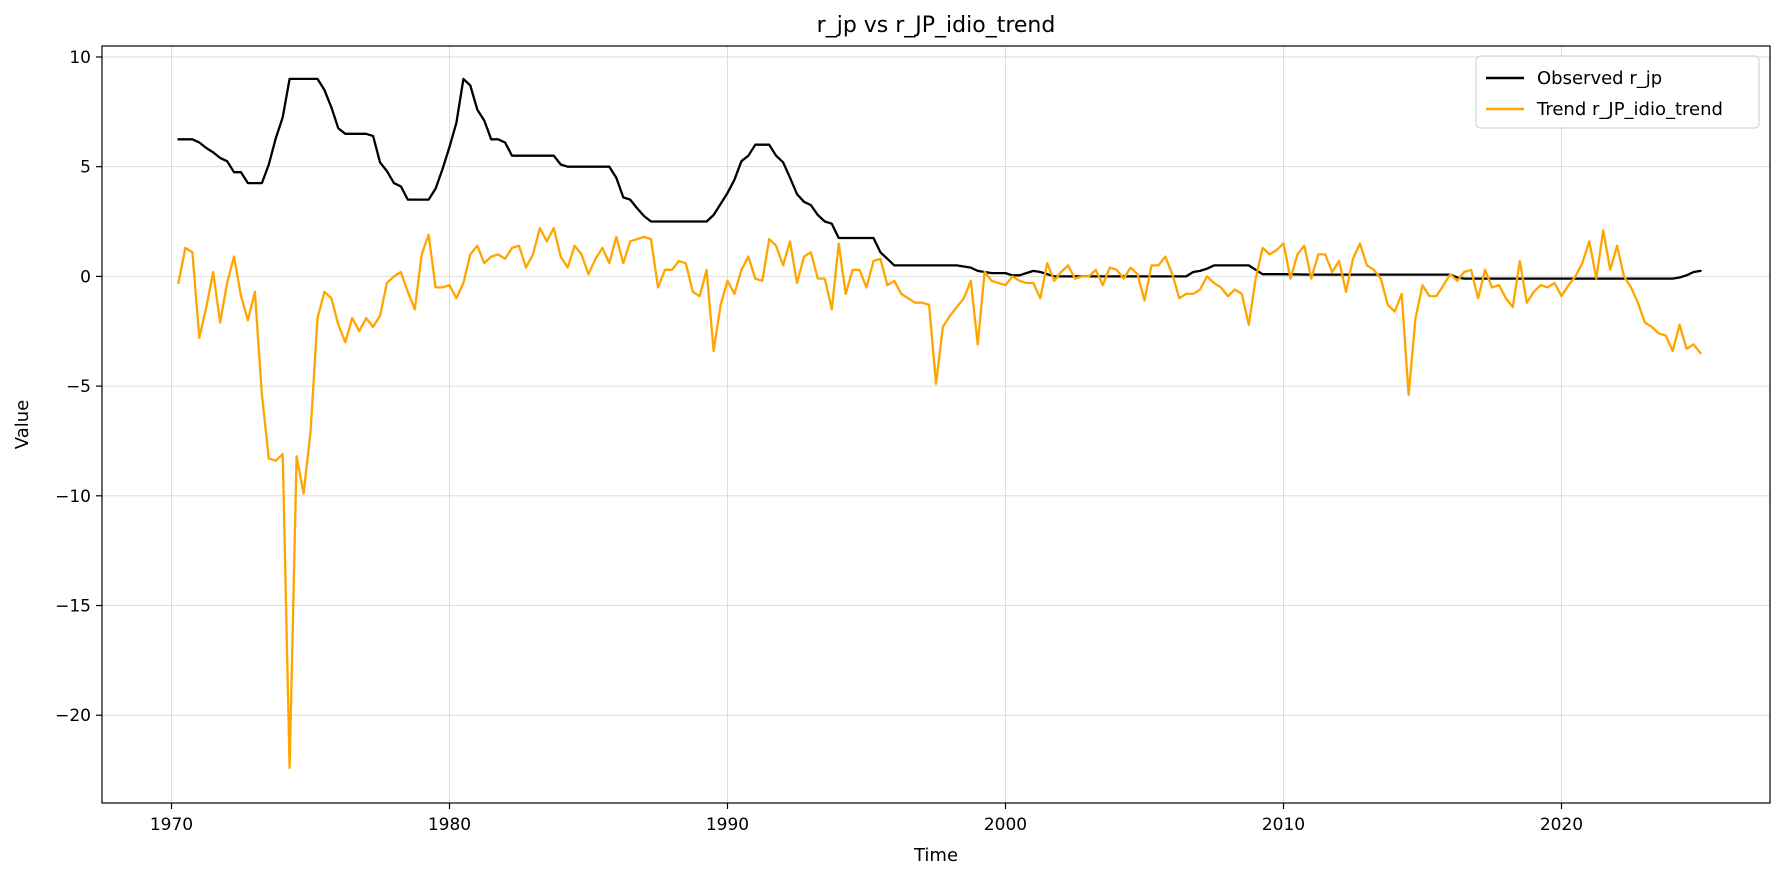 The height and width of the screenshot is (881, 1784). I want to click on y-tick-label: −20, so click(73, 716).